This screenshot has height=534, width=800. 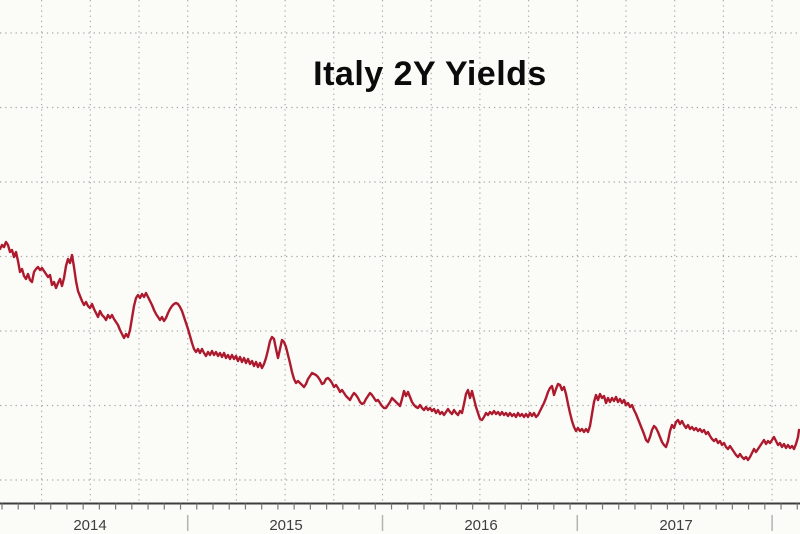 I want to click on x-axis-year-label: 2016, so click(x=480, y=525).